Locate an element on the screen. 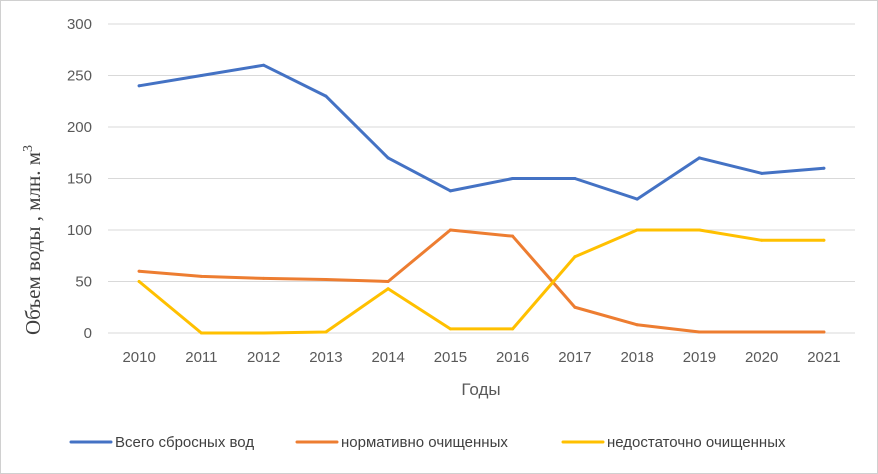  y-tick-label: 100 is located at coordinates (79, 230).